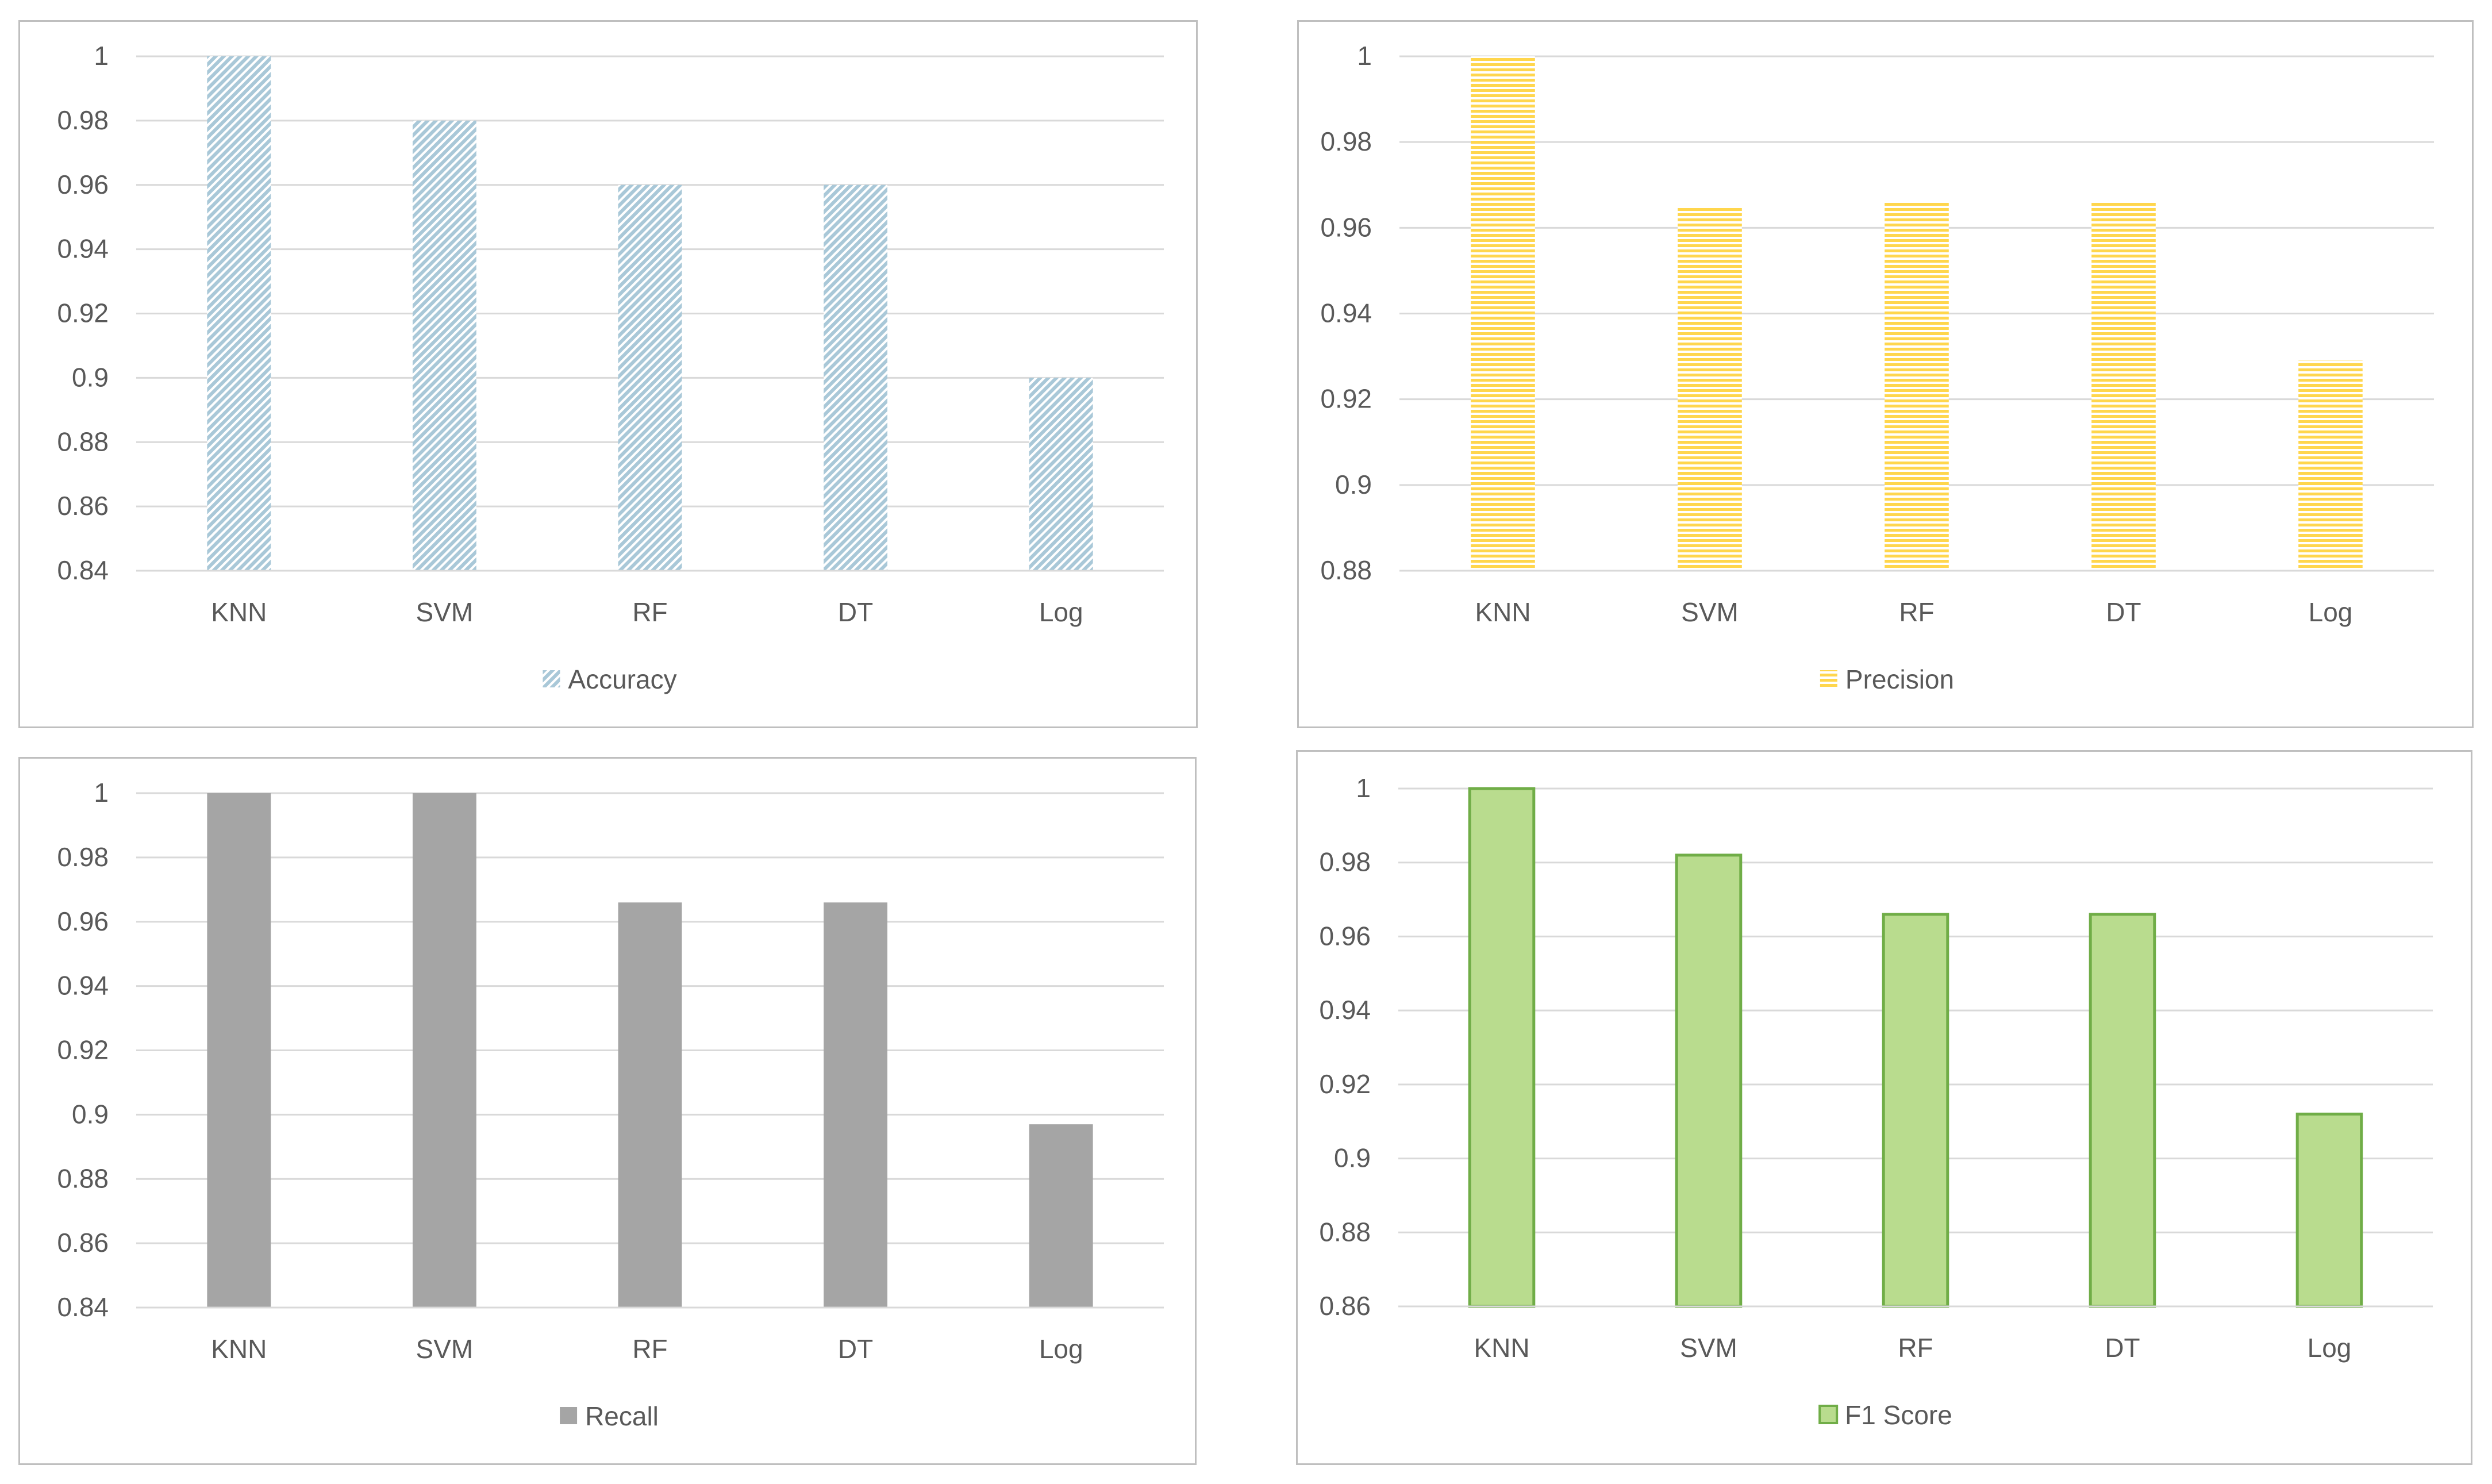  What do you see at coordinates (622, 1416) in the screenshot?
I see `legend-label: Recall` at bounding box center [622, 1416].